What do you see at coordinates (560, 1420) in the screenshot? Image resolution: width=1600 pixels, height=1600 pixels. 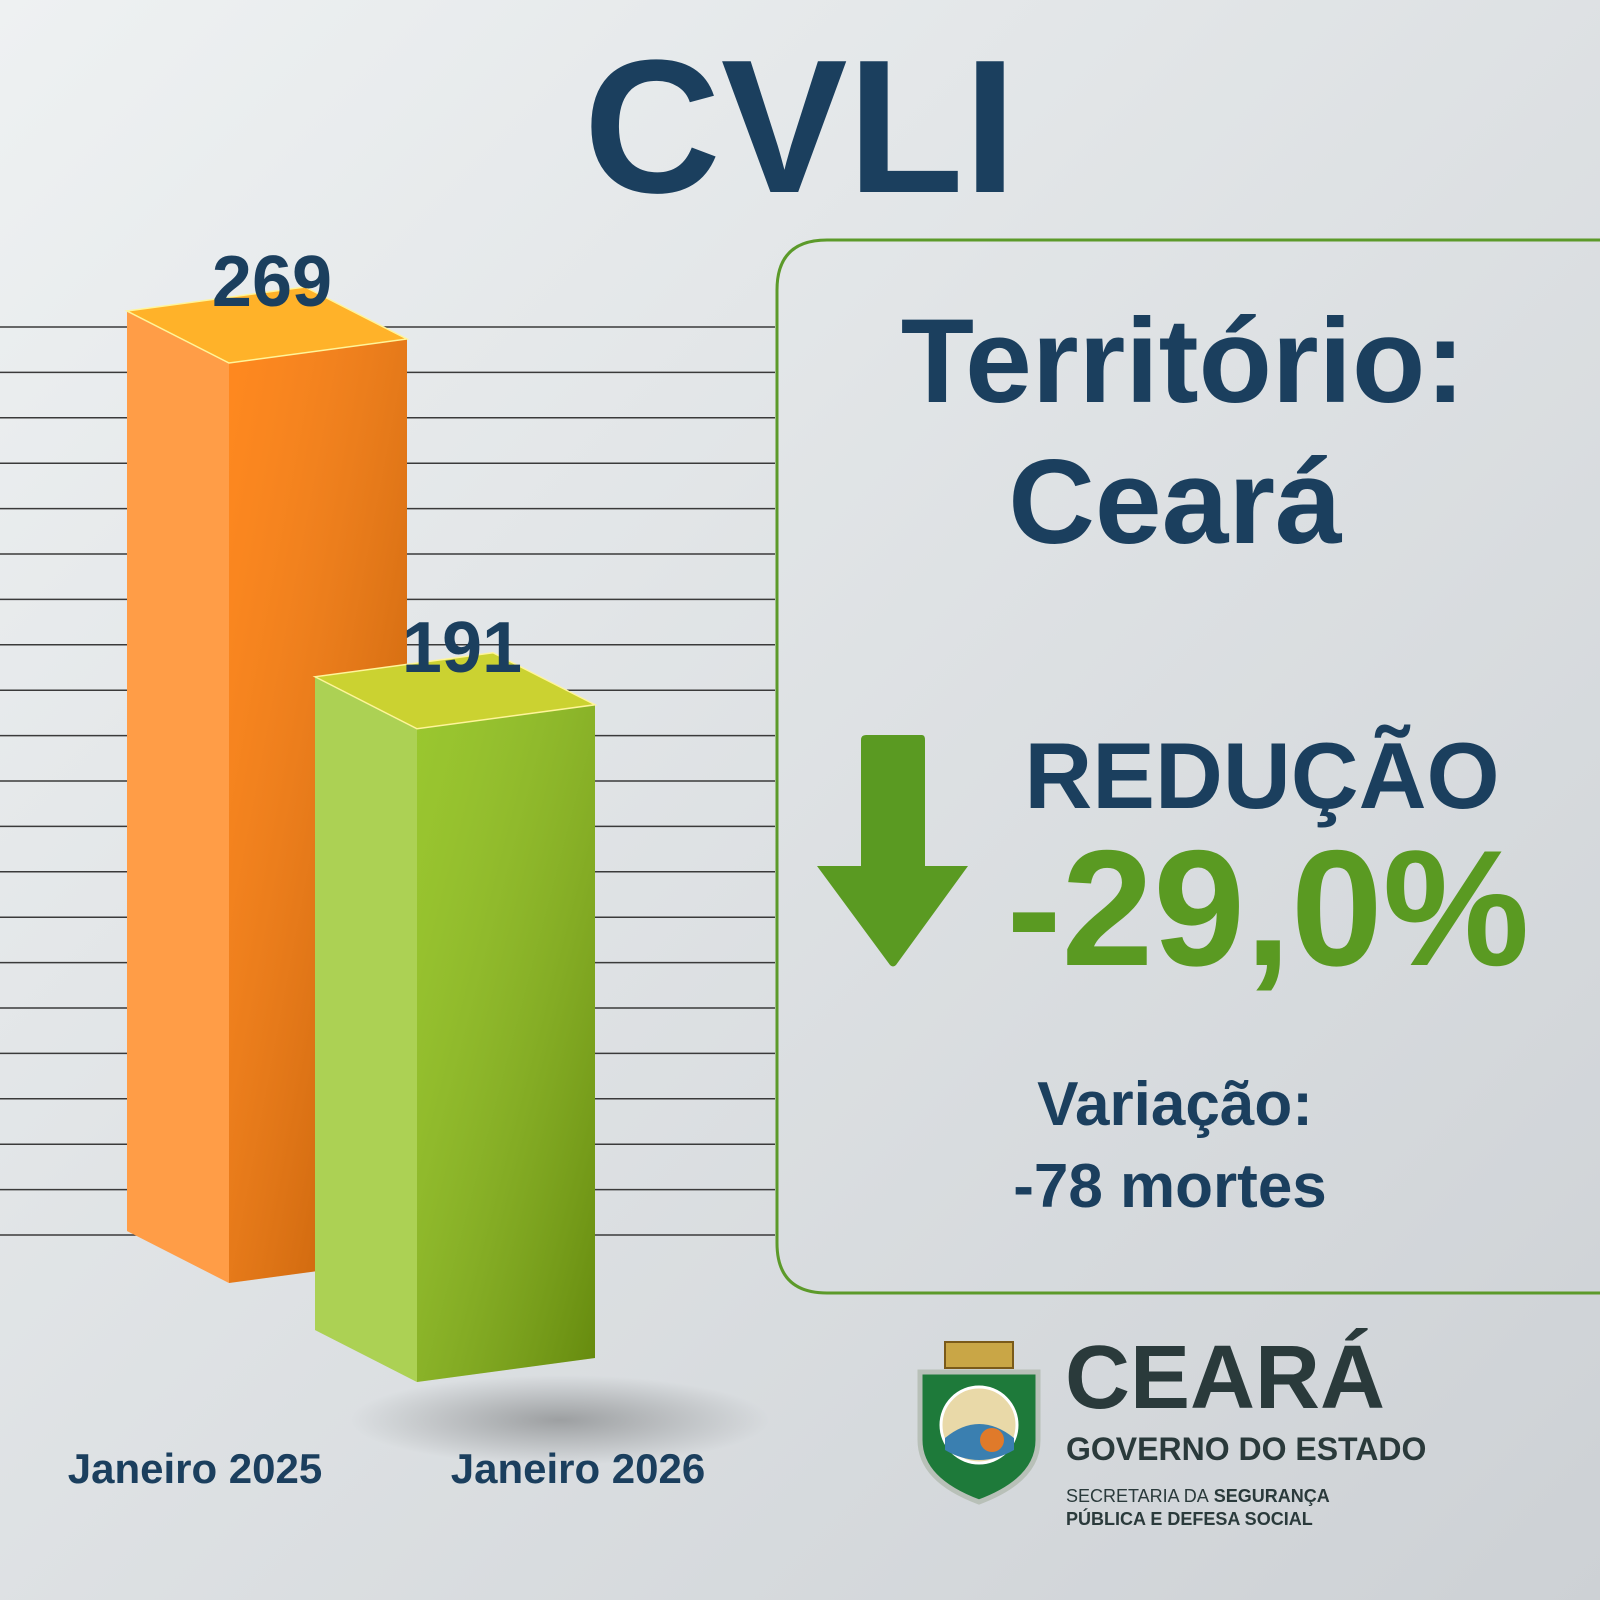 I see `bar-shadow` at bounding box center [560, 1420].